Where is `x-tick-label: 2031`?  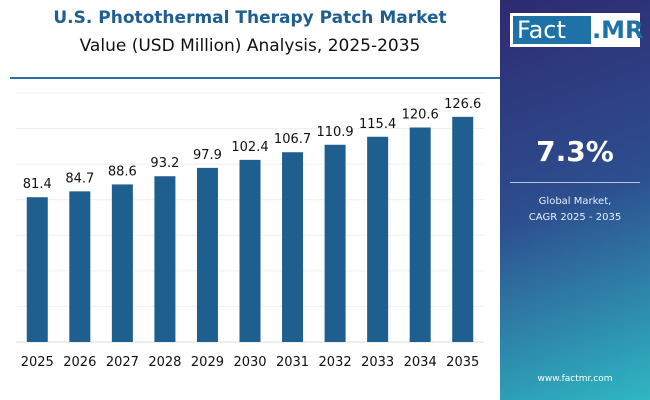 x-tick-label: 2031 is located at coordinates (292, 362).